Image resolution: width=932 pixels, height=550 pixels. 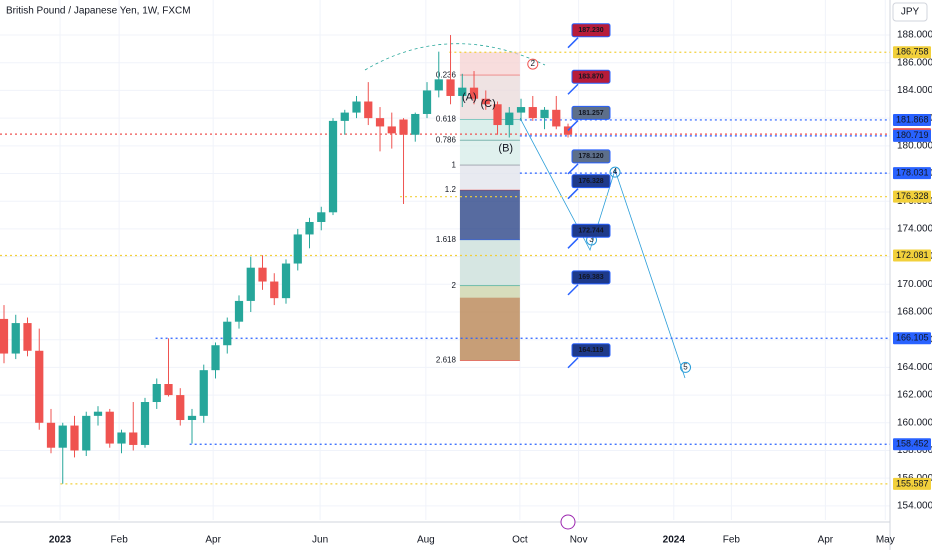 I want to click on price-label: 155.587, so click(x=912, y=483).